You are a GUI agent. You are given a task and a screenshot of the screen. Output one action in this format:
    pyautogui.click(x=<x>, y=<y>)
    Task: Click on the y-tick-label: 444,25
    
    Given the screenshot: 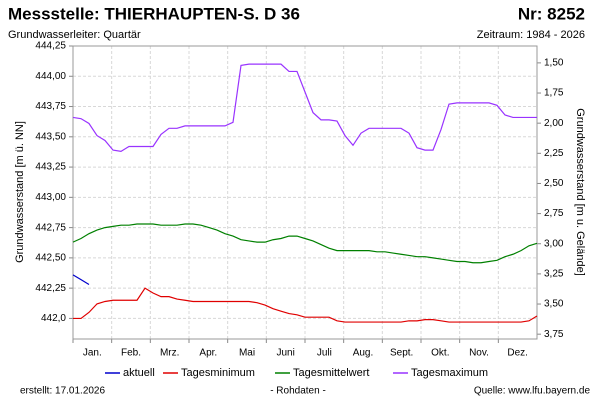 What is the action you would take?
    pyautogui.click(x=50, y=46)
    